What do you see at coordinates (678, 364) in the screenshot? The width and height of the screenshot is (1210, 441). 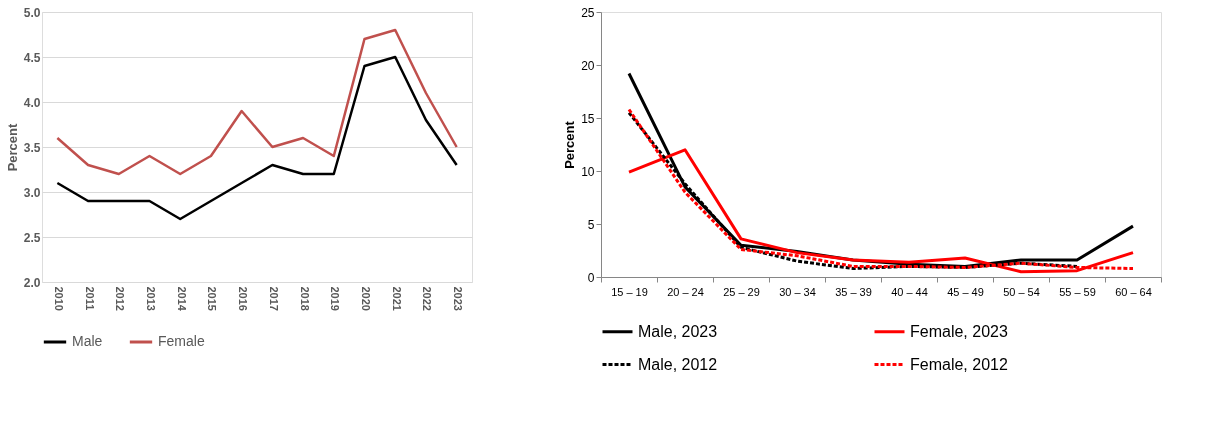 I see `legend-label: Male, 2012` at bounding box center [678, 364].